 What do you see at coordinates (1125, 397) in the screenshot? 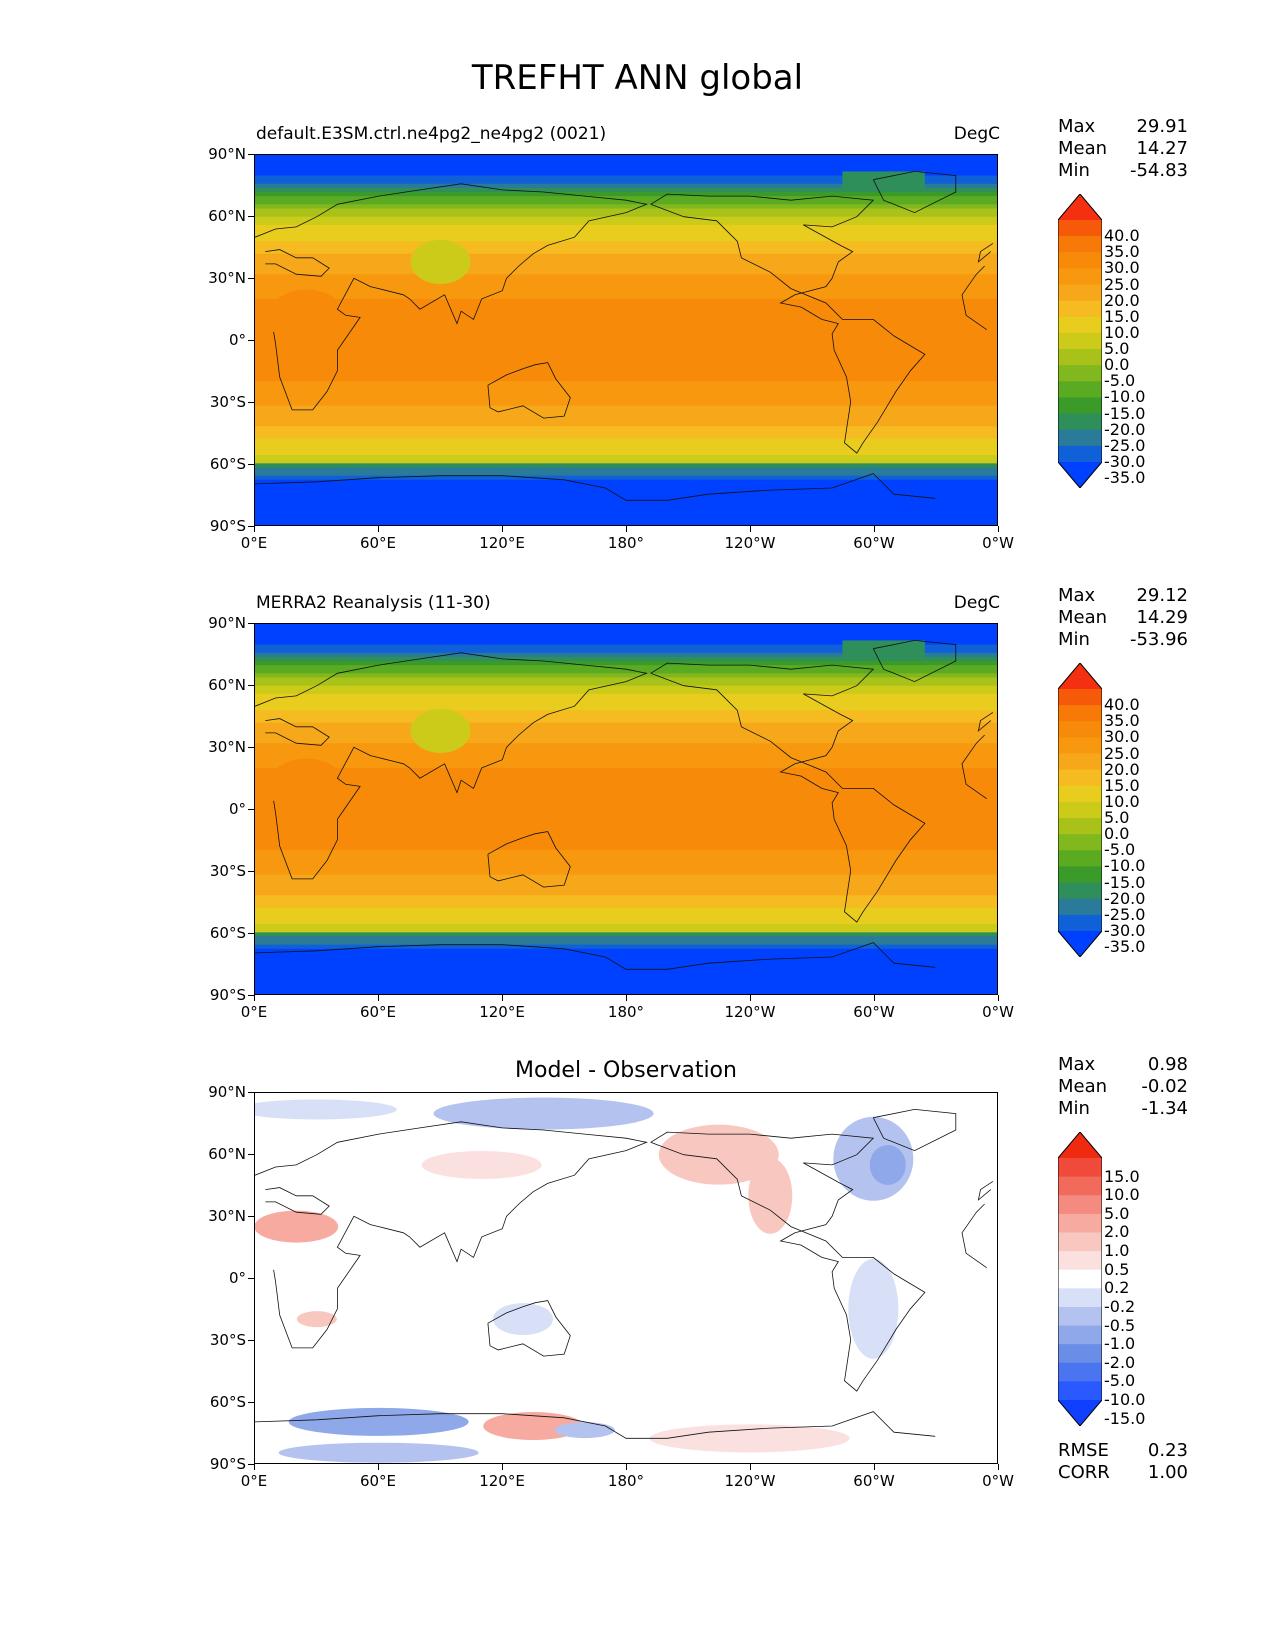
I see `colorbar-tick-label: -10.0` at bounding box center [1125, 397].